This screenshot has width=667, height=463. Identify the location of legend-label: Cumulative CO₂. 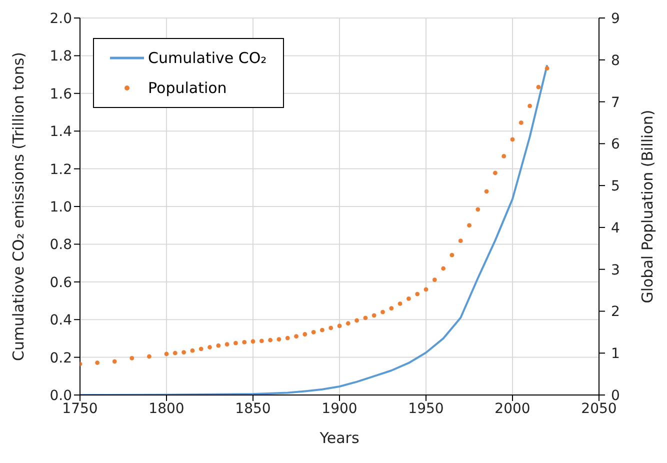
(207, 58).